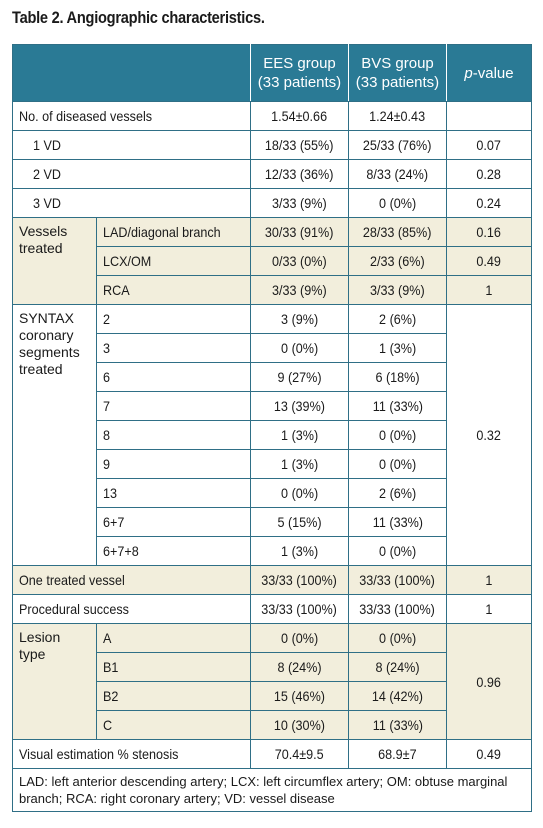  I want to click on row-label: 3 VD, so click(131, 203).